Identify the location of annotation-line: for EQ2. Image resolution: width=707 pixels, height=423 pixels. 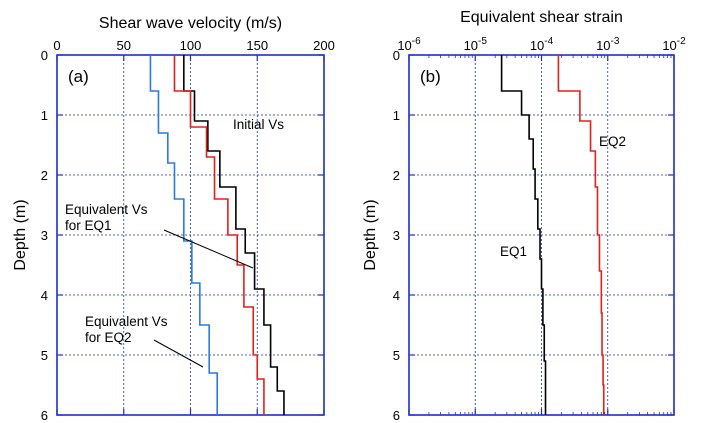
(108, 337).